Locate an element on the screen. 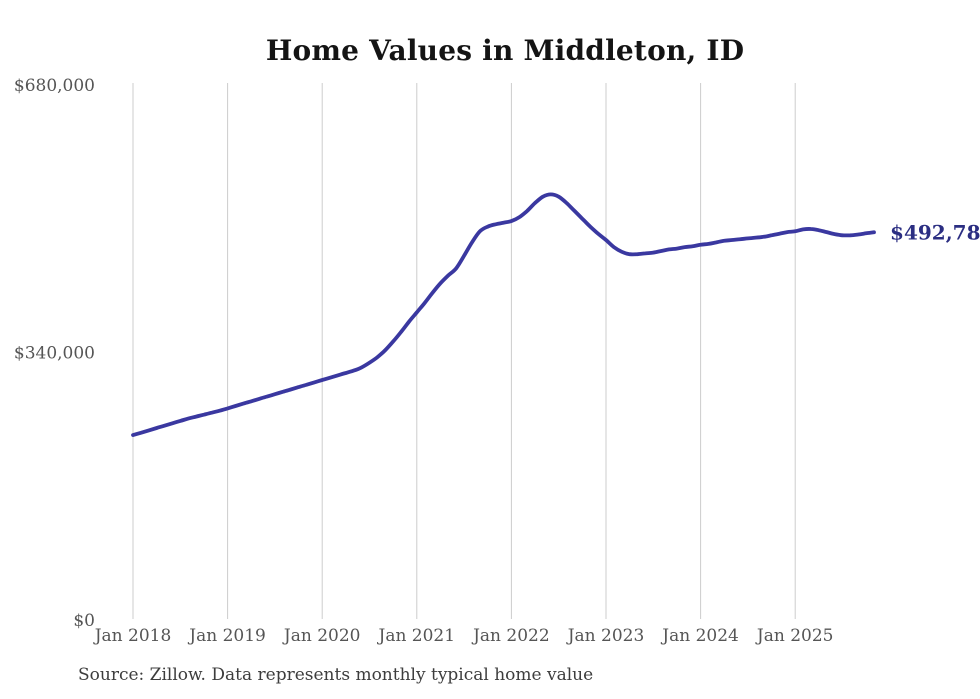 Image resolution: width=980 pixels, height=699 pixels. x-tick-label: Jan 2019 is located at coordinates (226, 636).